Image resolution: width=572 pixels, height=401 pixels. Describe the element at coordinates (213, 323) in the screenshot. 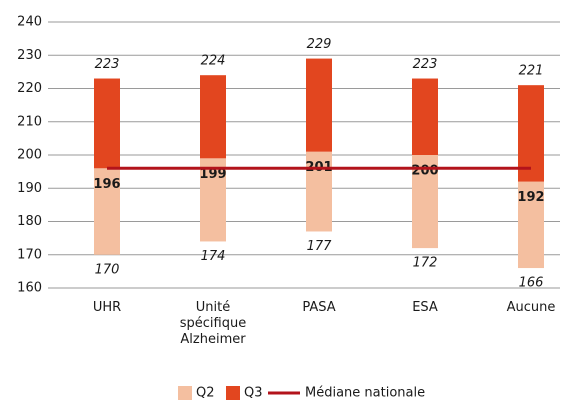

I see `x-tick-label: Unité spécifique Alzheimer` at that location.